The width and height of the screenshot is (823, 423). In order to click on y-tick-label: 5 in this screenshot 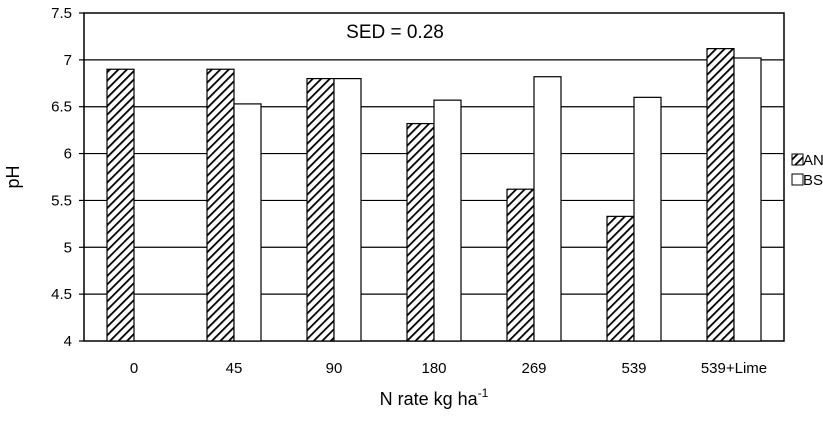, I will do `click(68, 247)`.